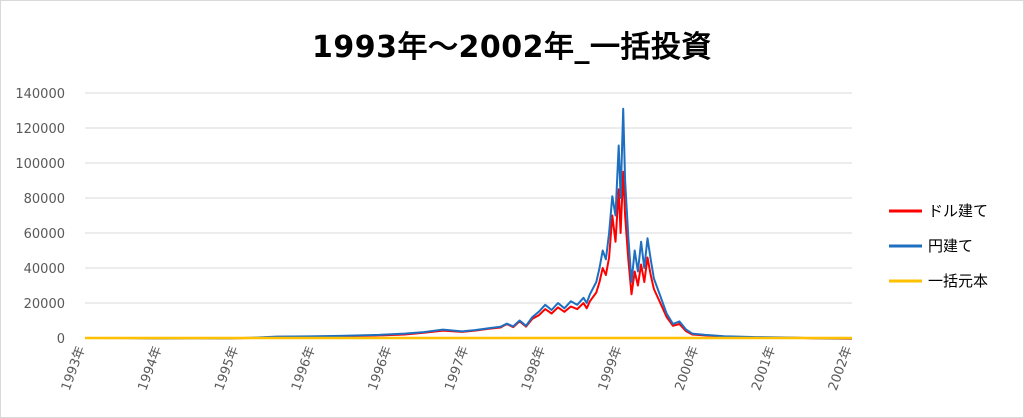 Image resolution: width=1024 pixels, height=418 pixels. Describe the element at coordinates (958, 281) in the screenshot. I see `legend-label: 一括元本` at that location.